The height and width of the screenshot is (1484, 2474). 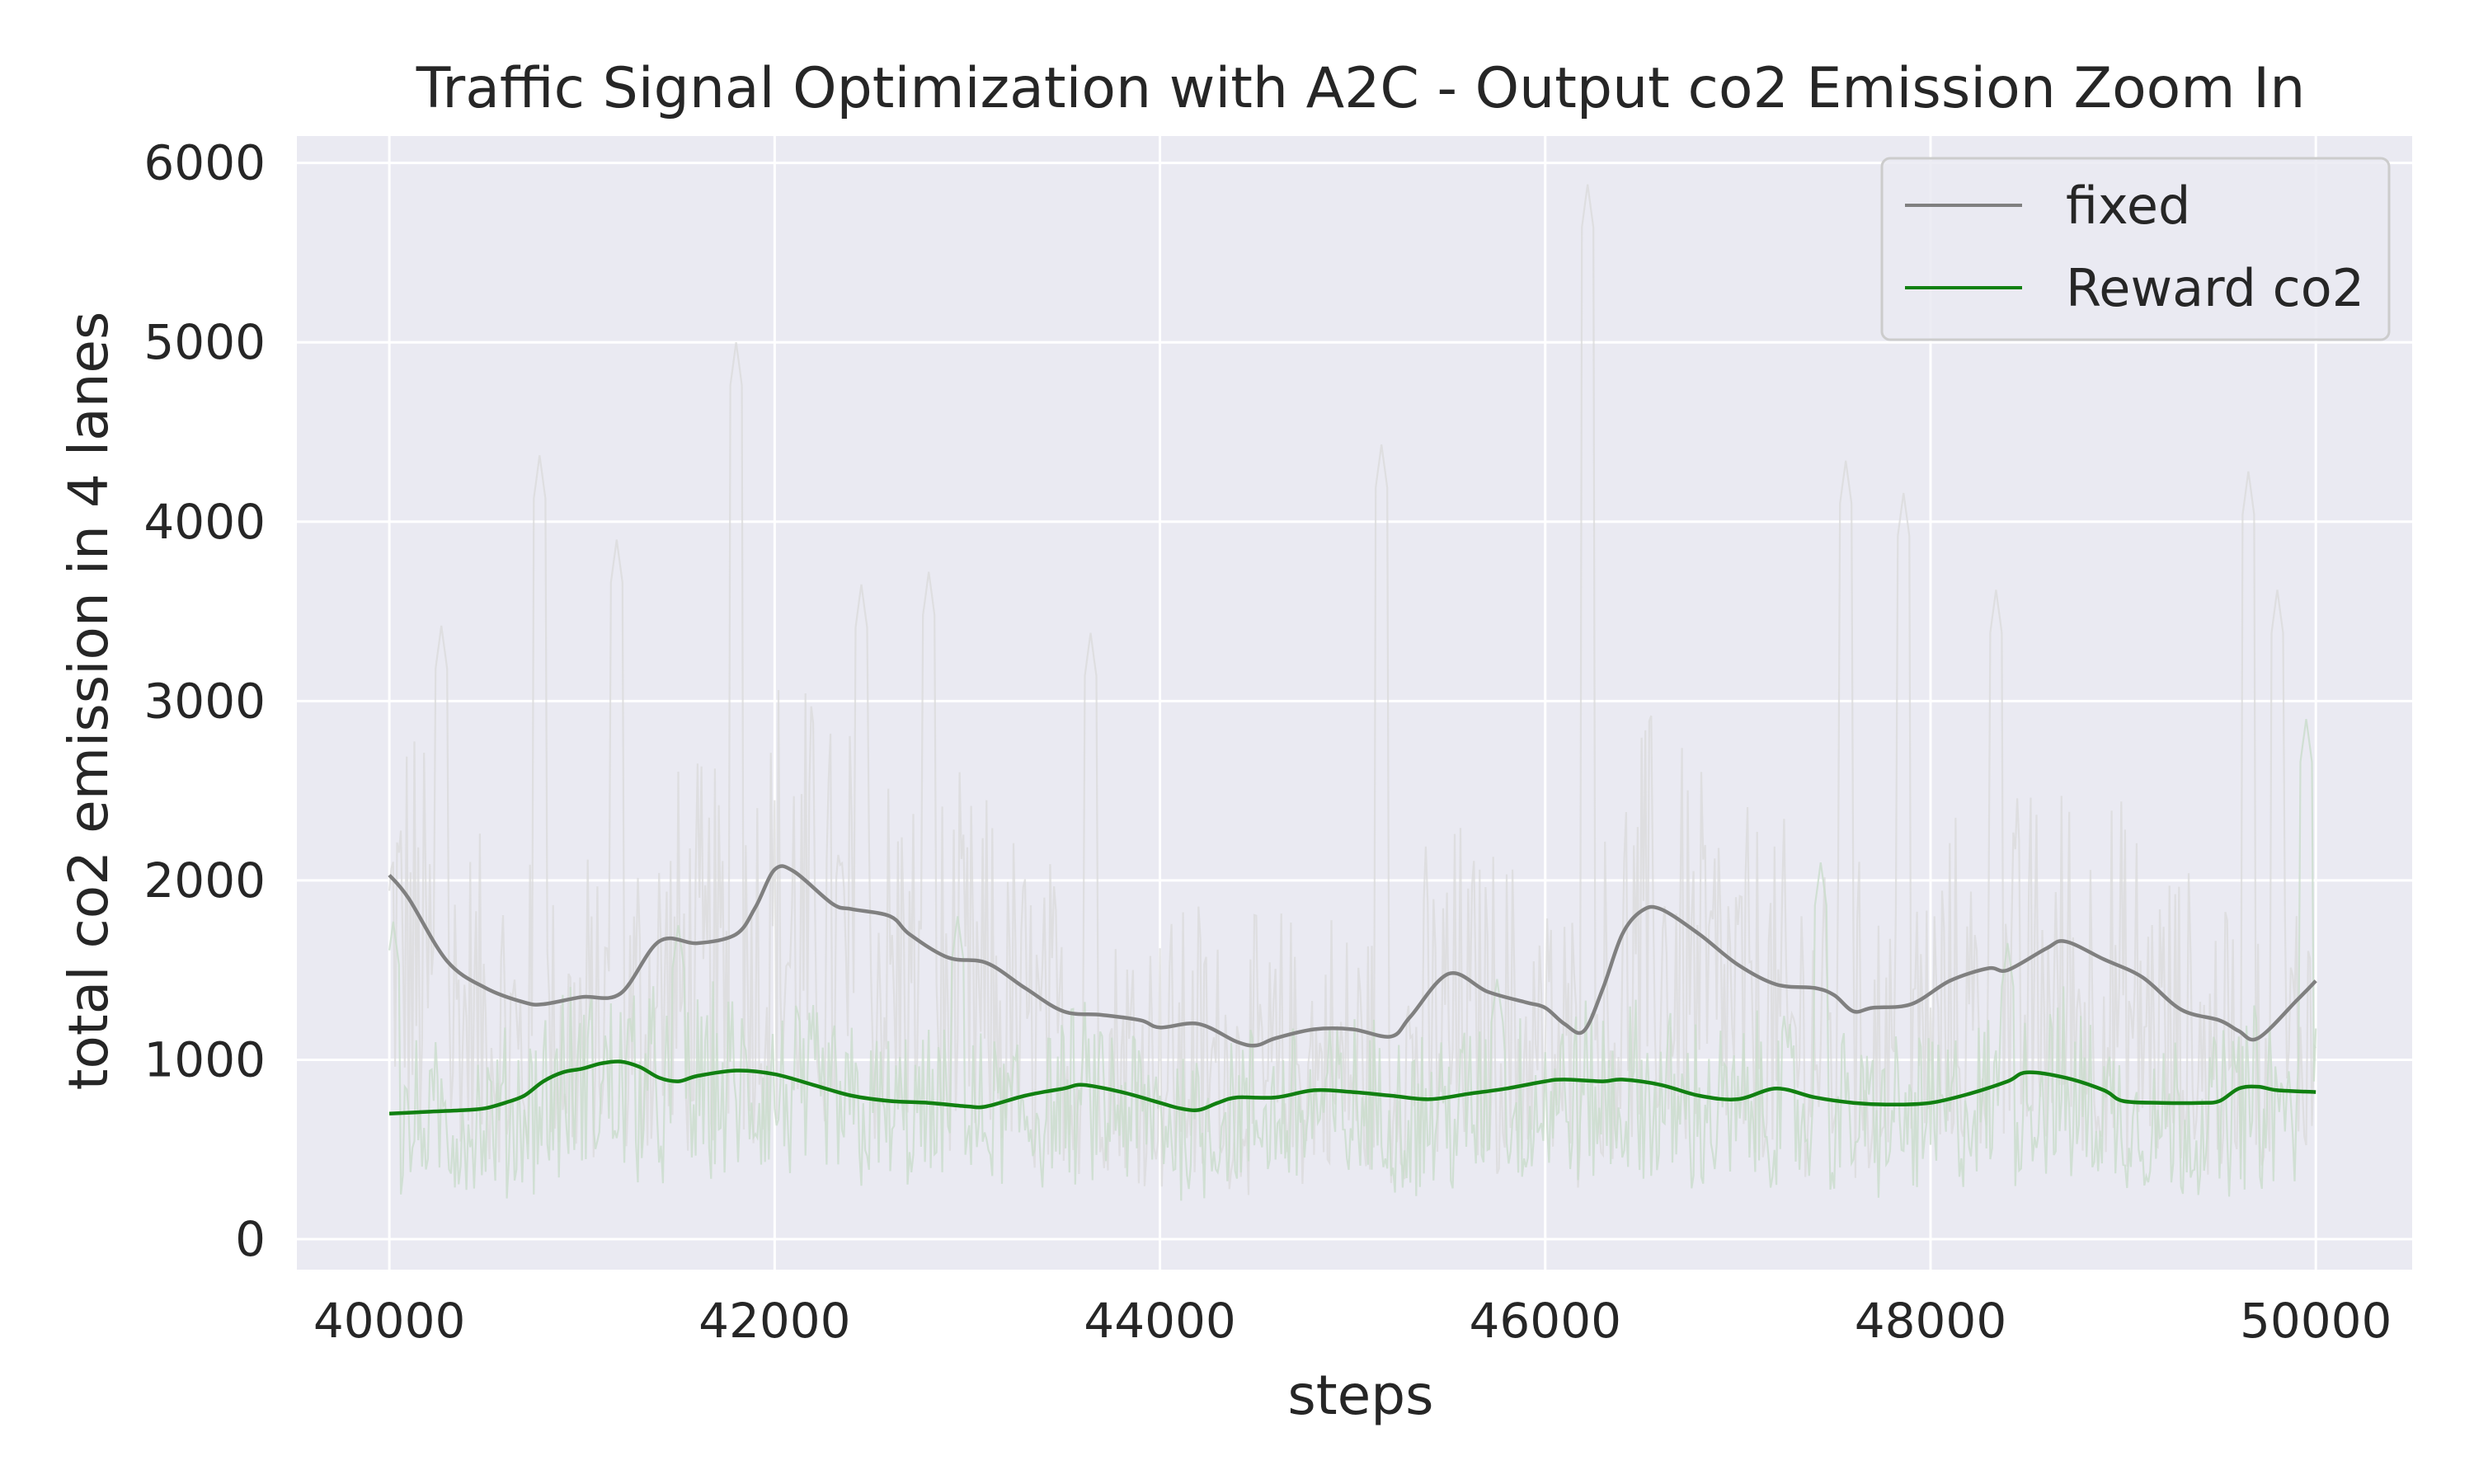 What do you see at coordinates (88, 701) in the screenshot?
I see `y-axis-label: total co2 emission in 4 lanes` at bounding box center [88, 701].